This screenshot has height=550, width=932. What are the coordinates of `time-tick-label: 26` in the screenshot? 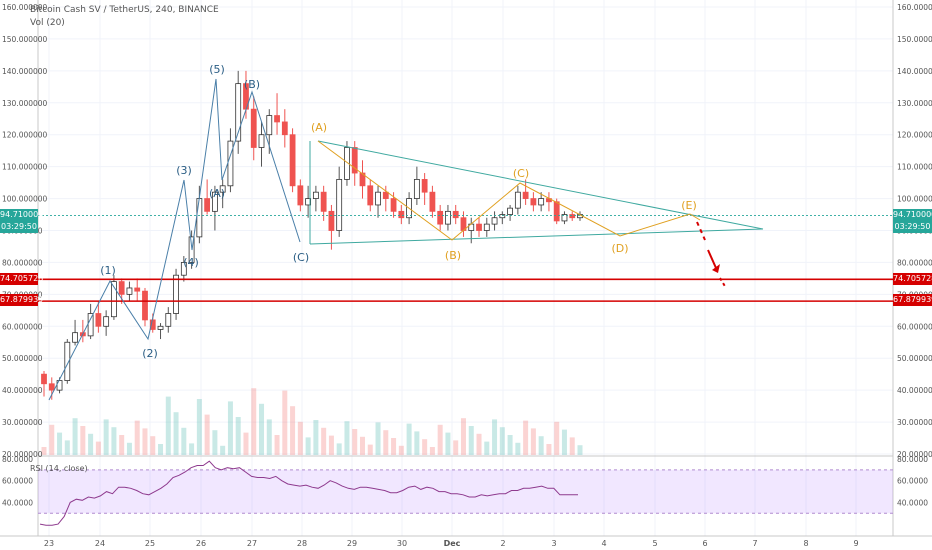 It's located at (201, 543).